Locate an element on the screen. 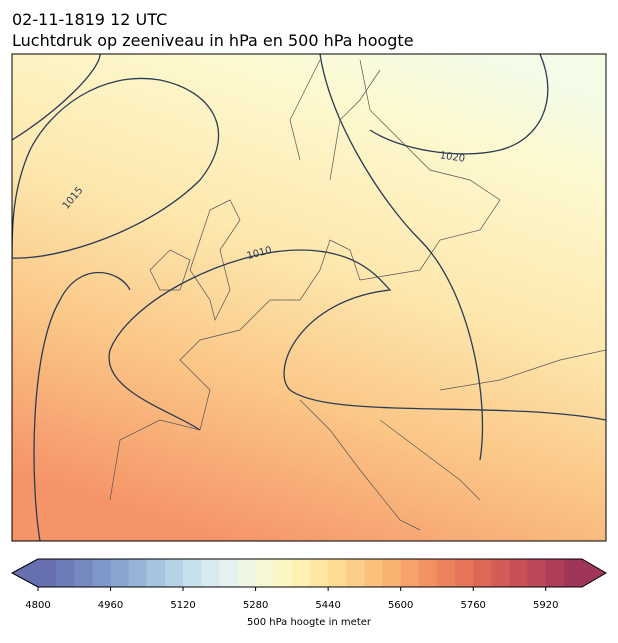  title: 02-11-1819 12 UTC is located at coordinates (89, 19).